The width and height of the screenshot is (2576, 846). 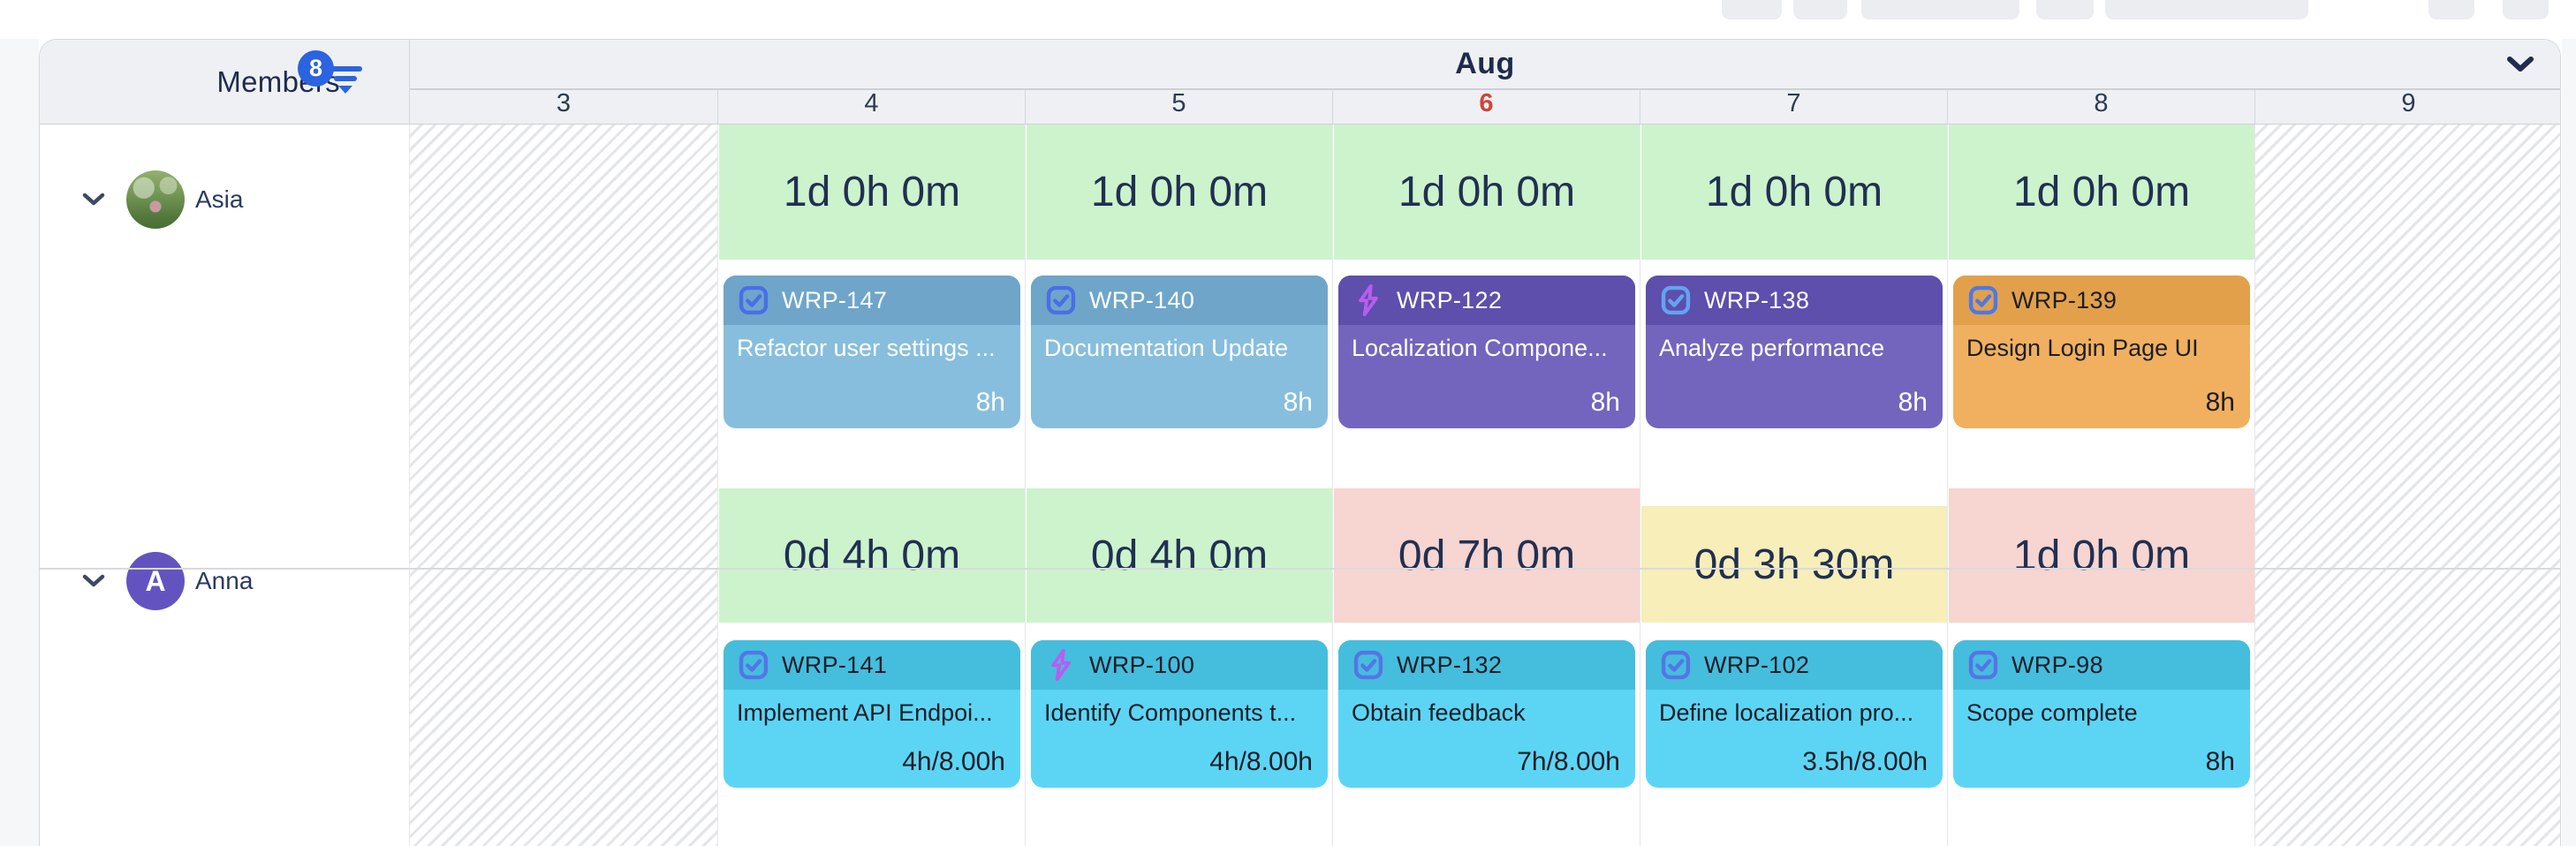 What do you see at coordinates (2409, 103) in the screenshot?
I see `day-number: 9` at bounding box center [2409, 103].